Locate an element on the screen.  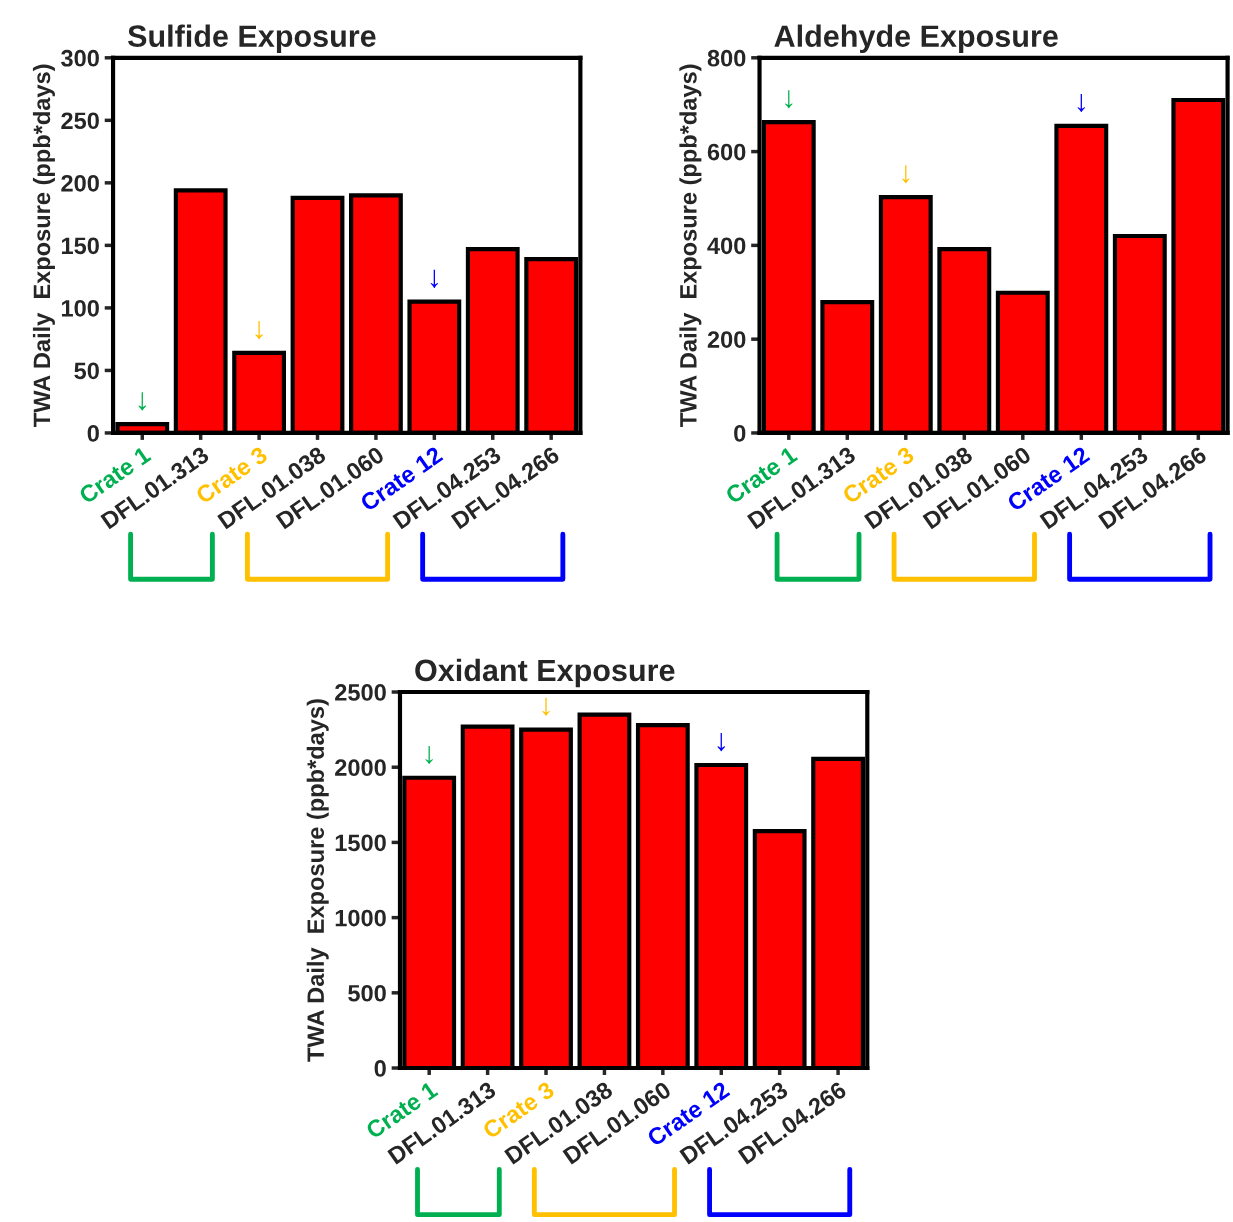
y-tick-label: 2000 is located at coordinates (360, 768).